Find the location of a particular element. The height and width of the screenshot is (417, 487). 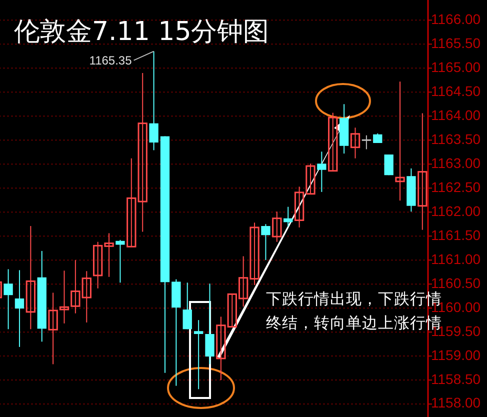

y-tick-label: 1165.00 is located at coordinates (456, 66).